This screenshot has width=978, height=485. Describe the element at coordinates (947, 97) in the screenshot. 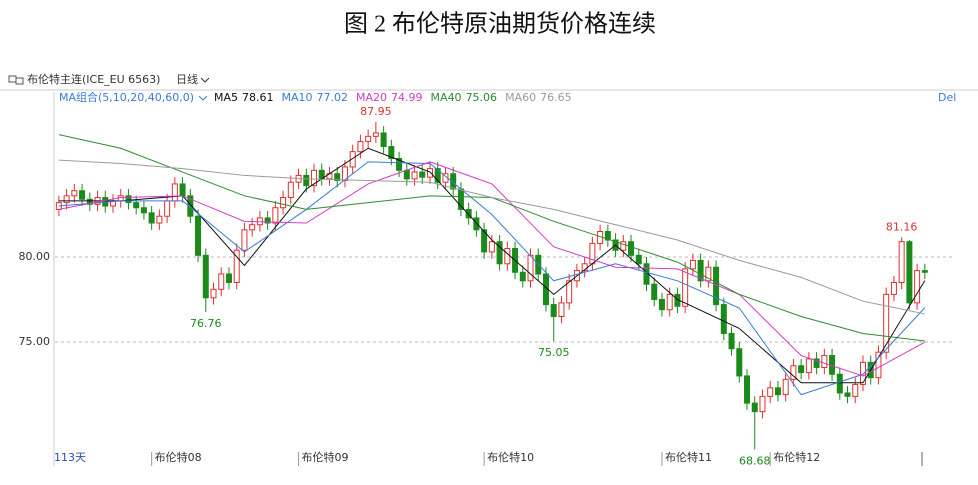

I see `corner-label: Del` at that location.